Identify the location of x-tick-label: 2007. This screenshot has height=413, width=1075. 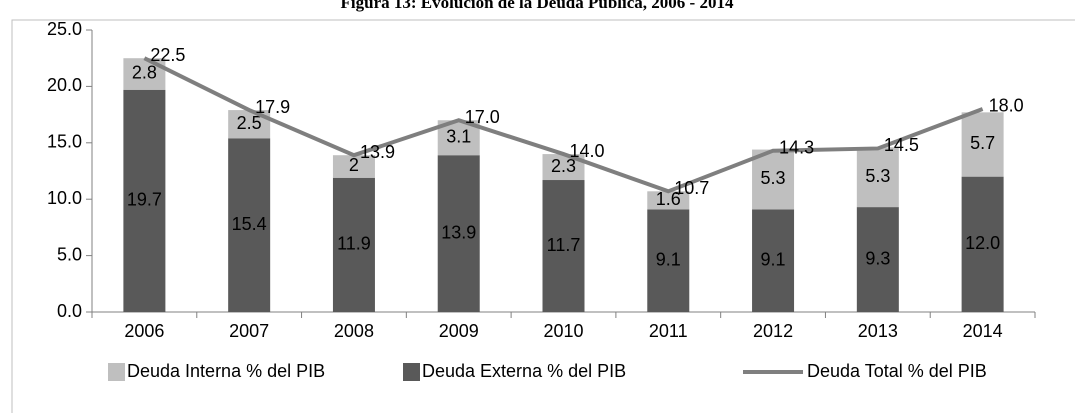
(249, 331).